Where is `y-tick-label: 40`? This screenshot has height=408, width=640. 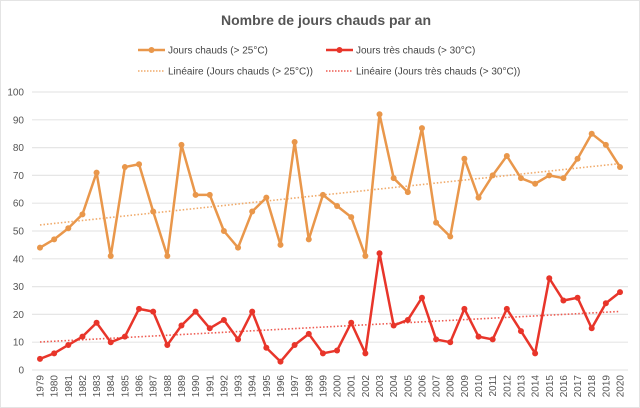 y-tick-label: 40 is located at coordinates (19, 259).